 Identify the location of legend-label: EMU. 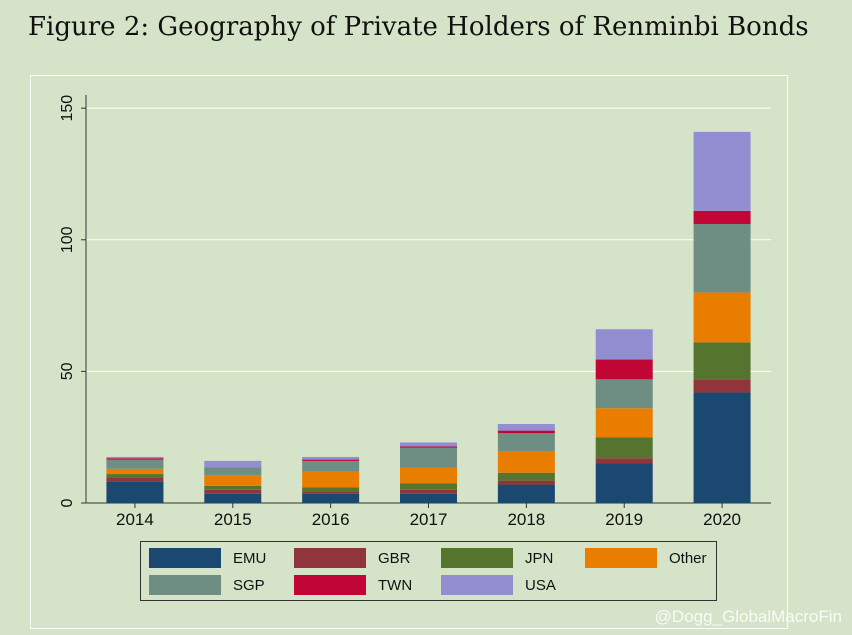
(250, 558).